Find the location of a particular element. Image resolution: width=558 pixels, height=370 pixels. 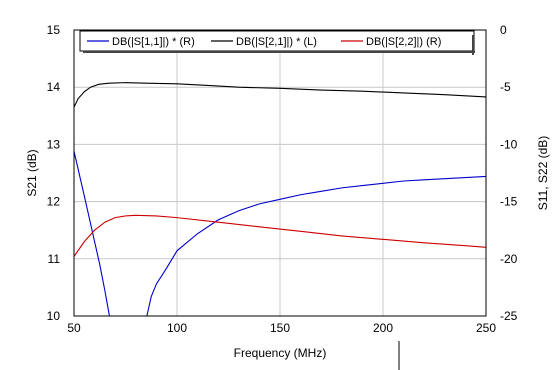

right-y-tick-label: -10 is located at coordinates (509, 144).